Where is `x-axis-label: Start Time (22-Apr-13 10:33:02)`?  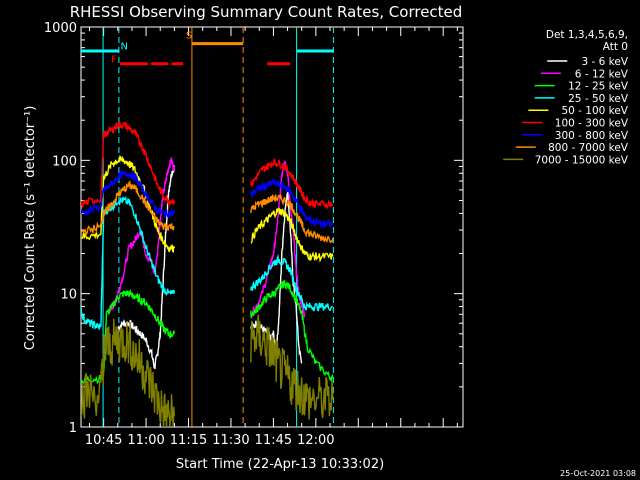 x-axis-label: Start Time (22-Apr-13 10:33:02) is located at coordinates (280, 464).